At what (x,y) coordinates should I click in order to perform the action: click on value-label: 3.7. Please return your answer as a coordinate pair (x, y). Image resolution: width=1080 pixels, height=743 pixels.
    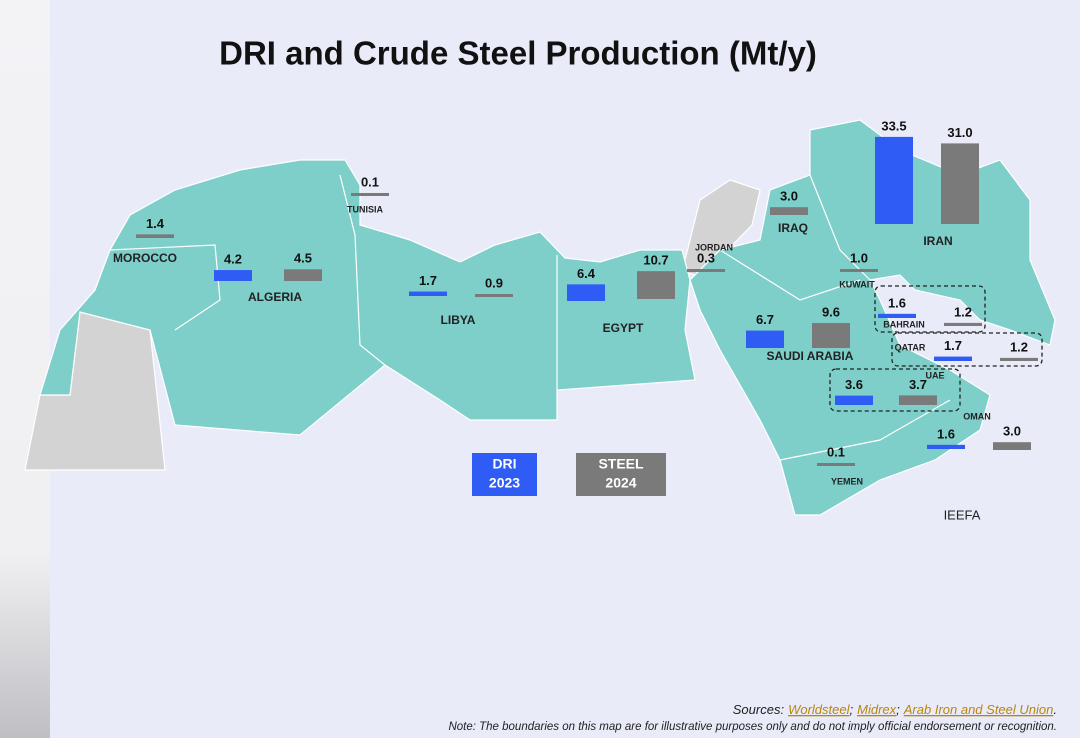
    Looking at the image, I should click on (918, 384).